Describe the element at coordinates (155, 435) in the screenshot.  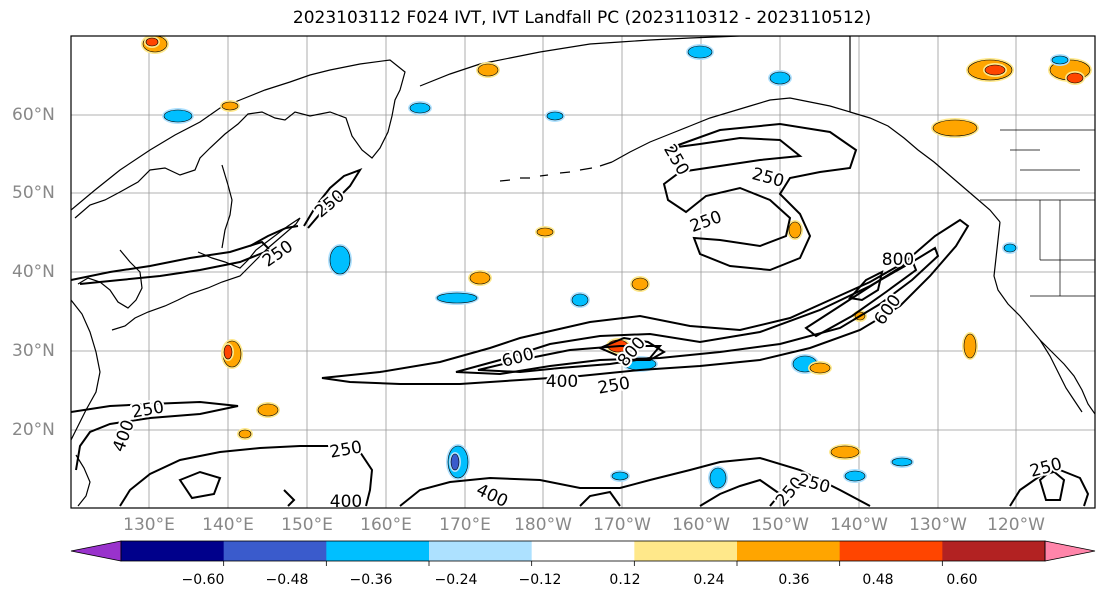
I see `contour-250-south-west` at that location.